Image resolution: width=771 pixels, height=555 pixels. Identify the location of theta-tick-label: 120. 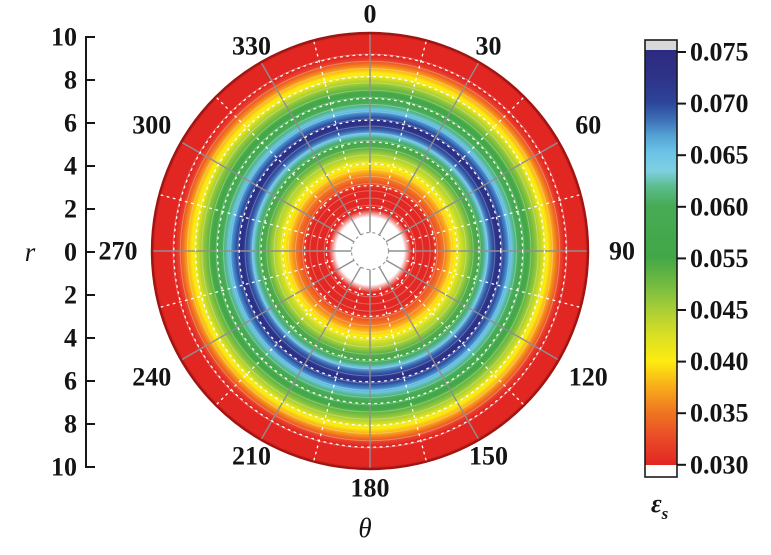
(588, 377).